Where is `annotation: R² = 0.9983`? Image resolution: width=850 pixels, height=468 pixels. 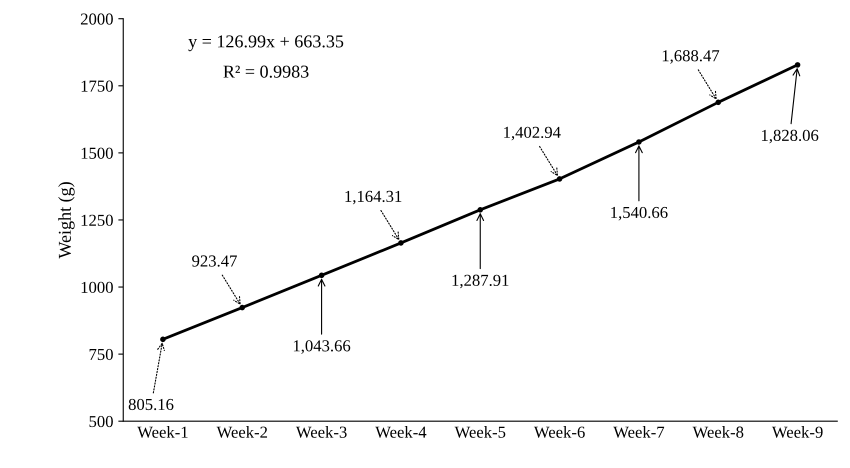
annotation: R² = 0.9983 is located at coordinates (266, 72).